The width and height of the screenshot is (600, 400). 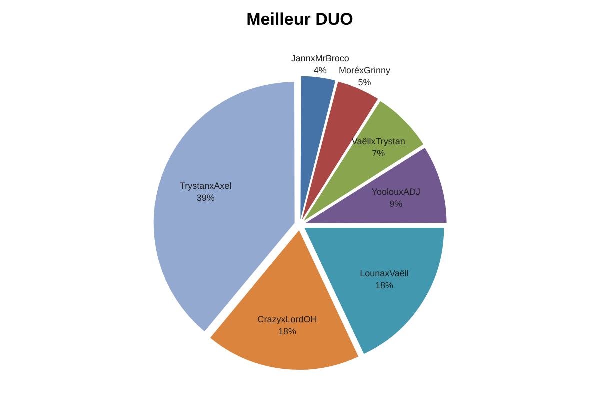 I want to click on slice-label: MoréxGrinny, so click(x=364, y=70).